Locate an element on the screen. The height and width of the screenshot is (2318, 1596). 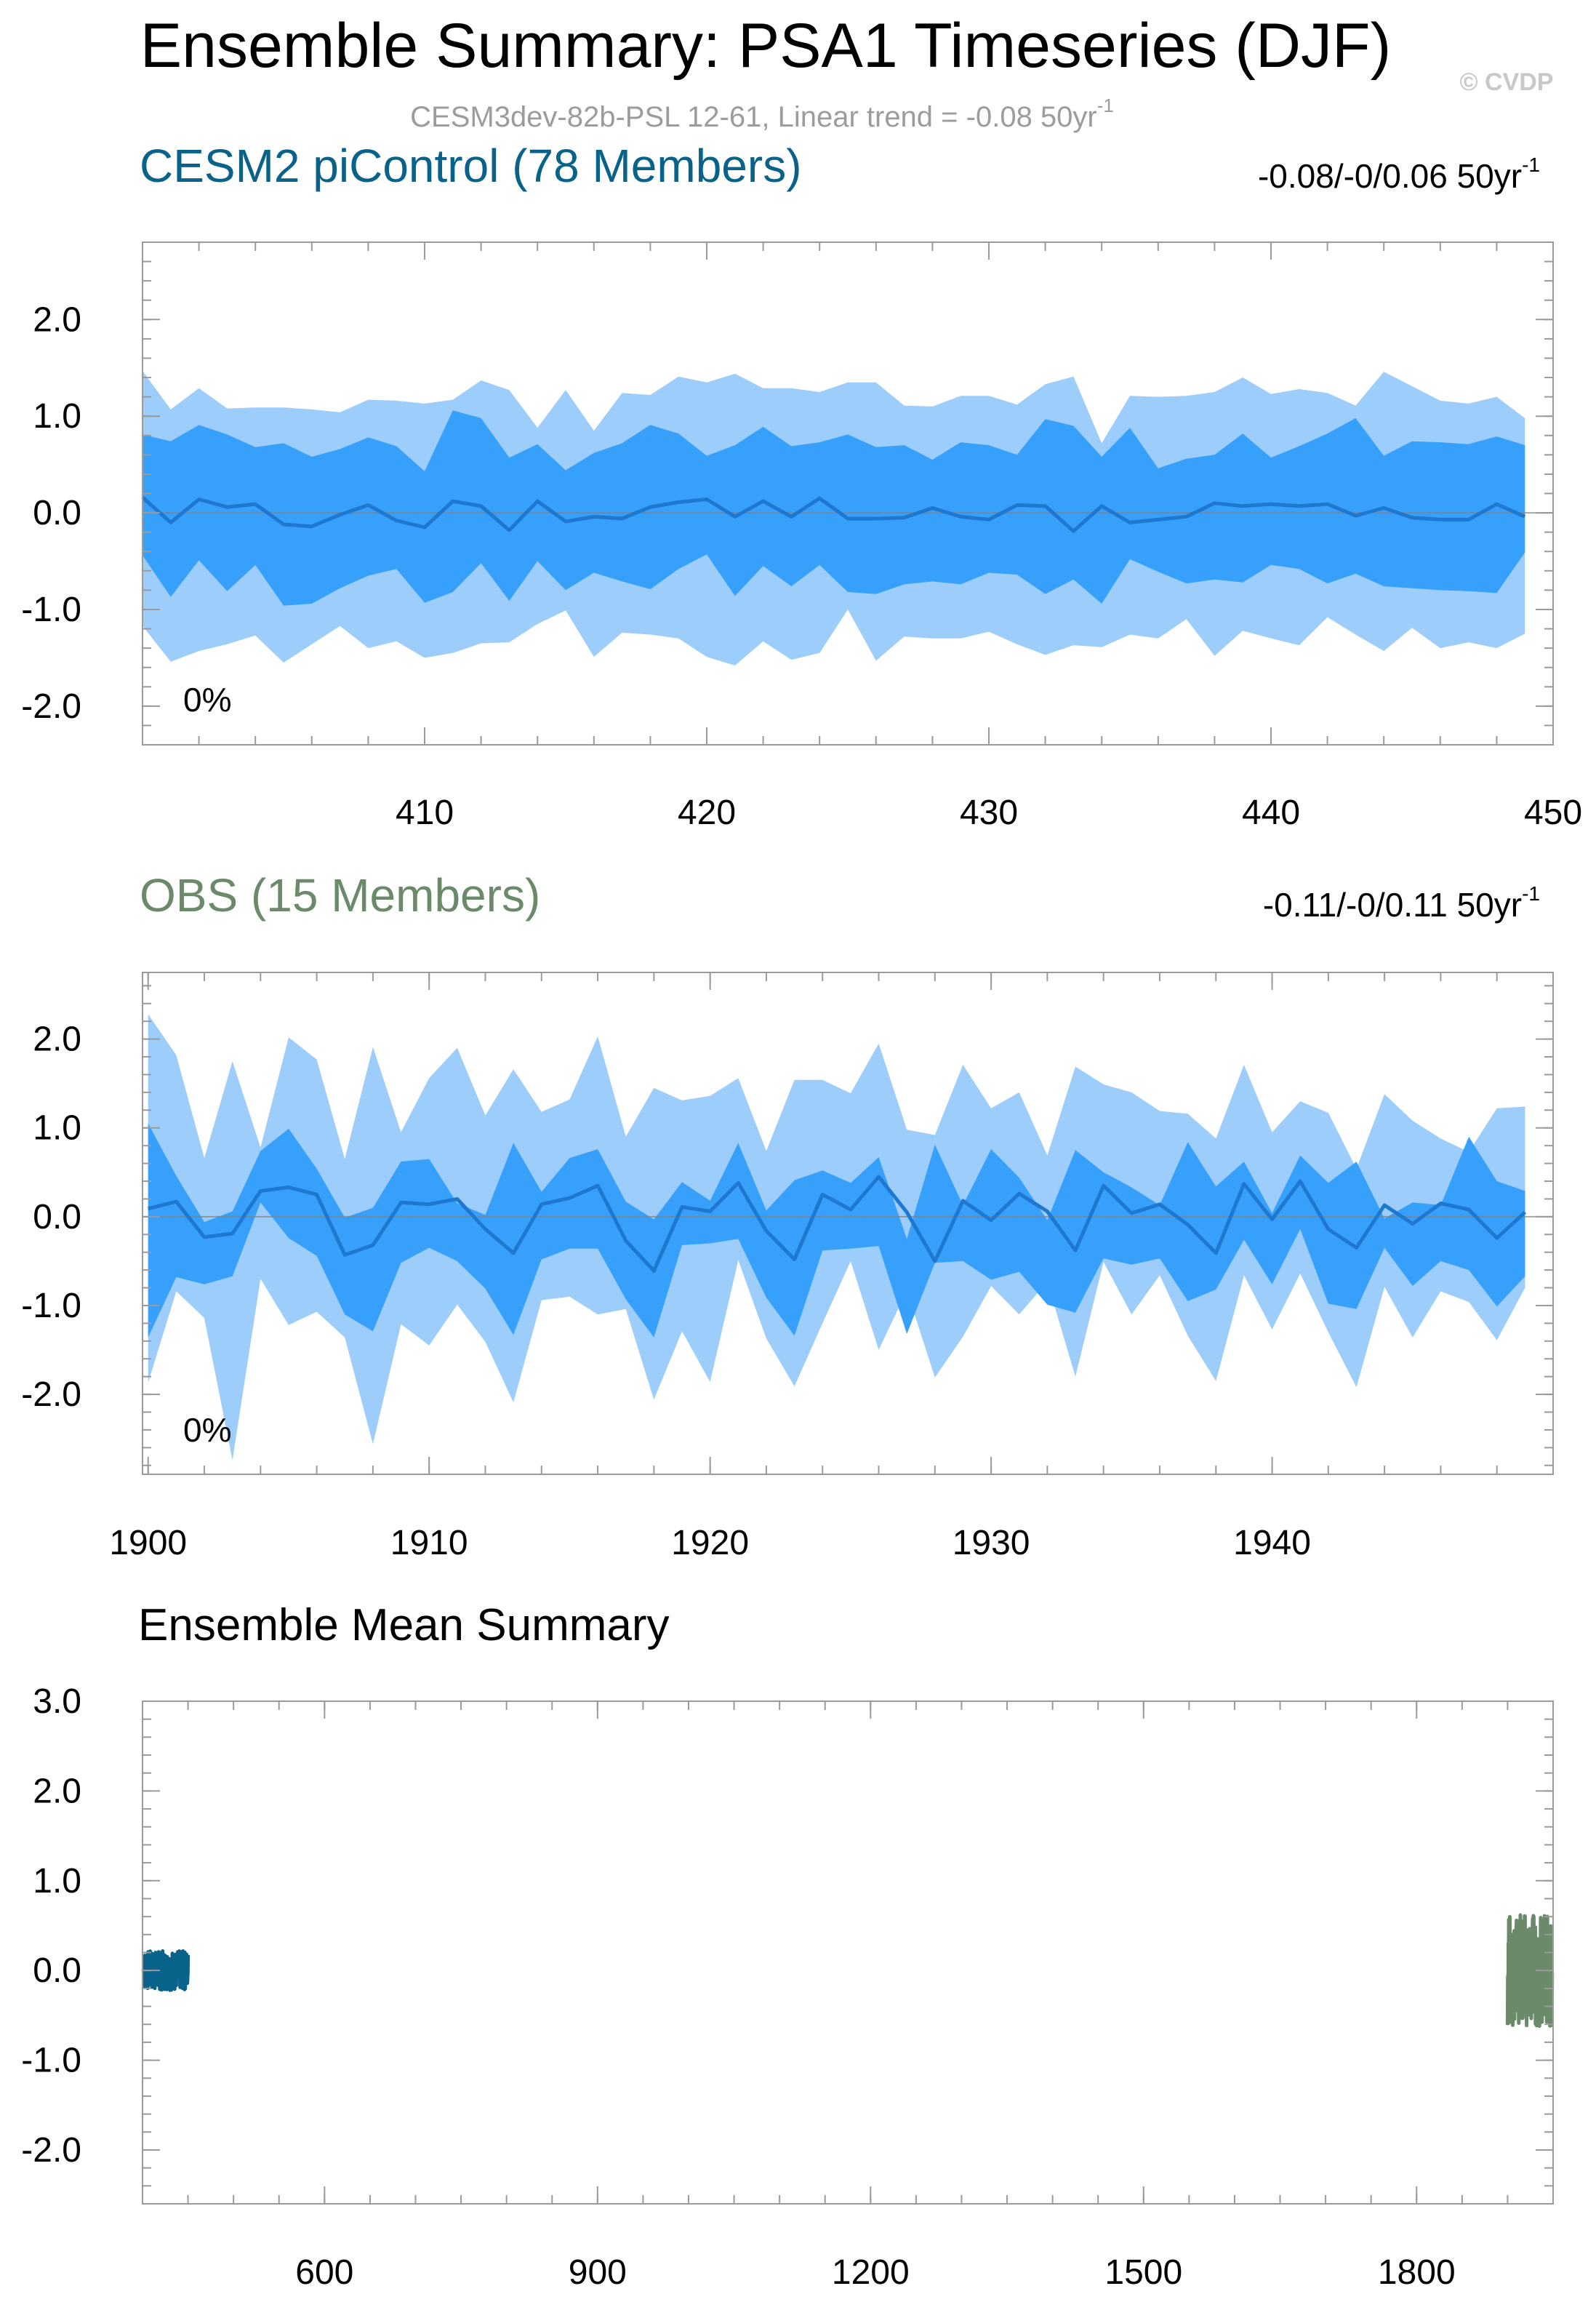
panel-top-percent-label: 0% is located at coordinates (207, 700).